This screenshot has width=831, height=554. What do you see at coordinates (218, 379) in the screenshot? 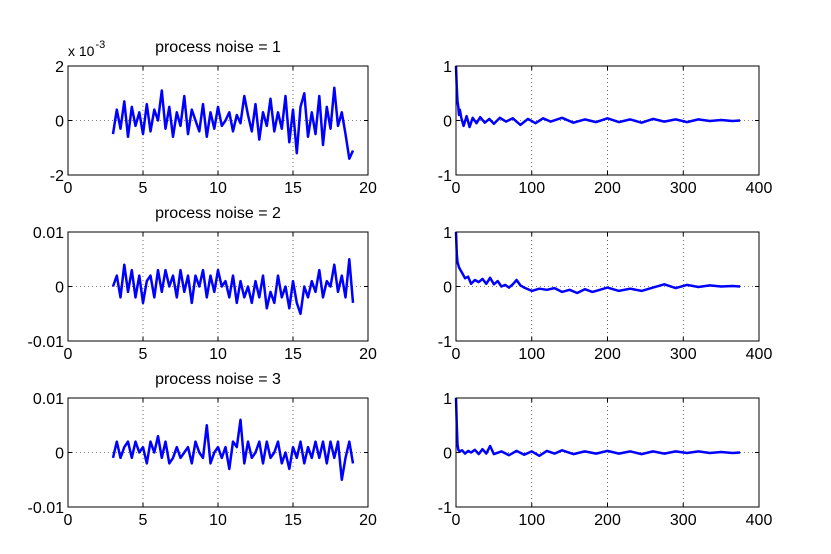
I see `subplot-title: process noise = 3` at bounding box center [218, 379].